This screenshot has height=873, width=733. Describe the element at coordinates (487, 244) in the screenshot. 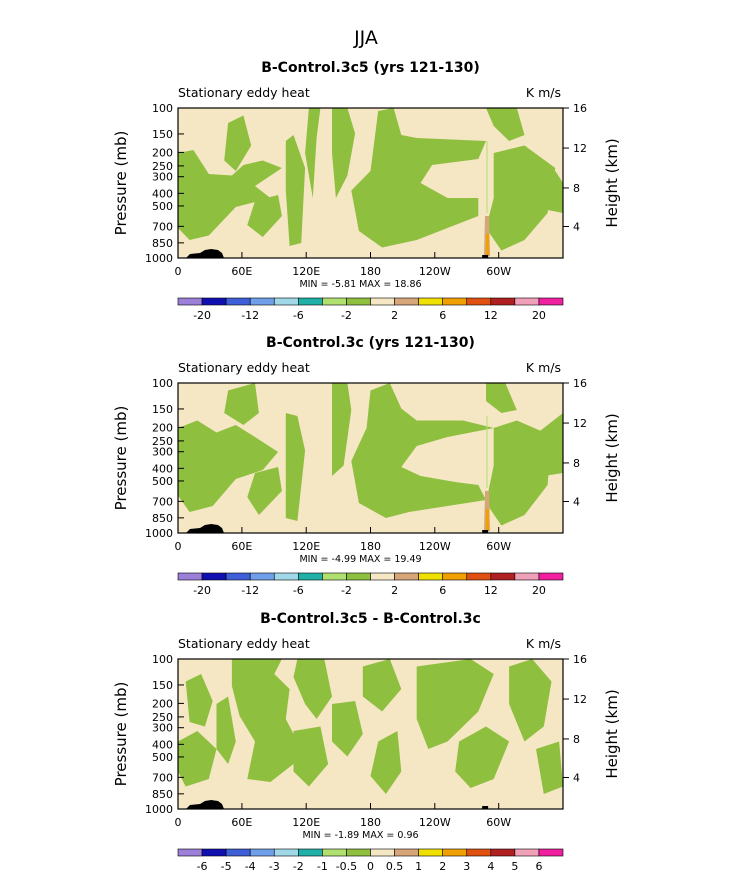

I see `contour-spike-core` at that location.